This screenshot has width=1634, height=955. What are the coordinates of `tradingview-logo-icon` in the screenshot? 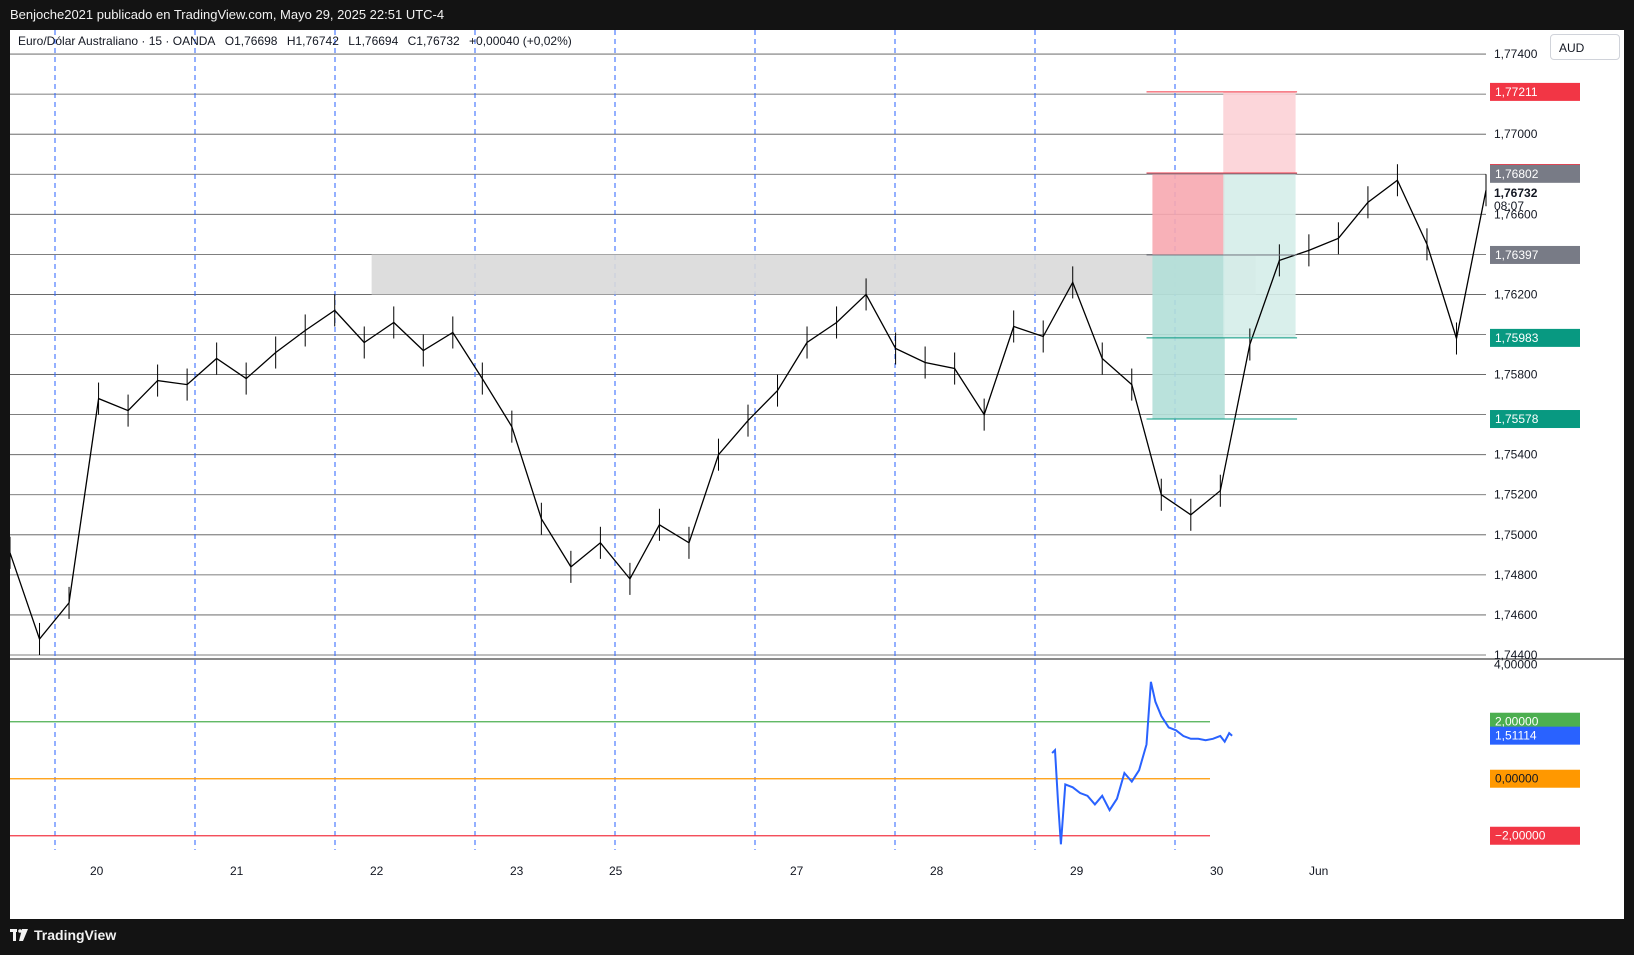 It's located at (19, 935).